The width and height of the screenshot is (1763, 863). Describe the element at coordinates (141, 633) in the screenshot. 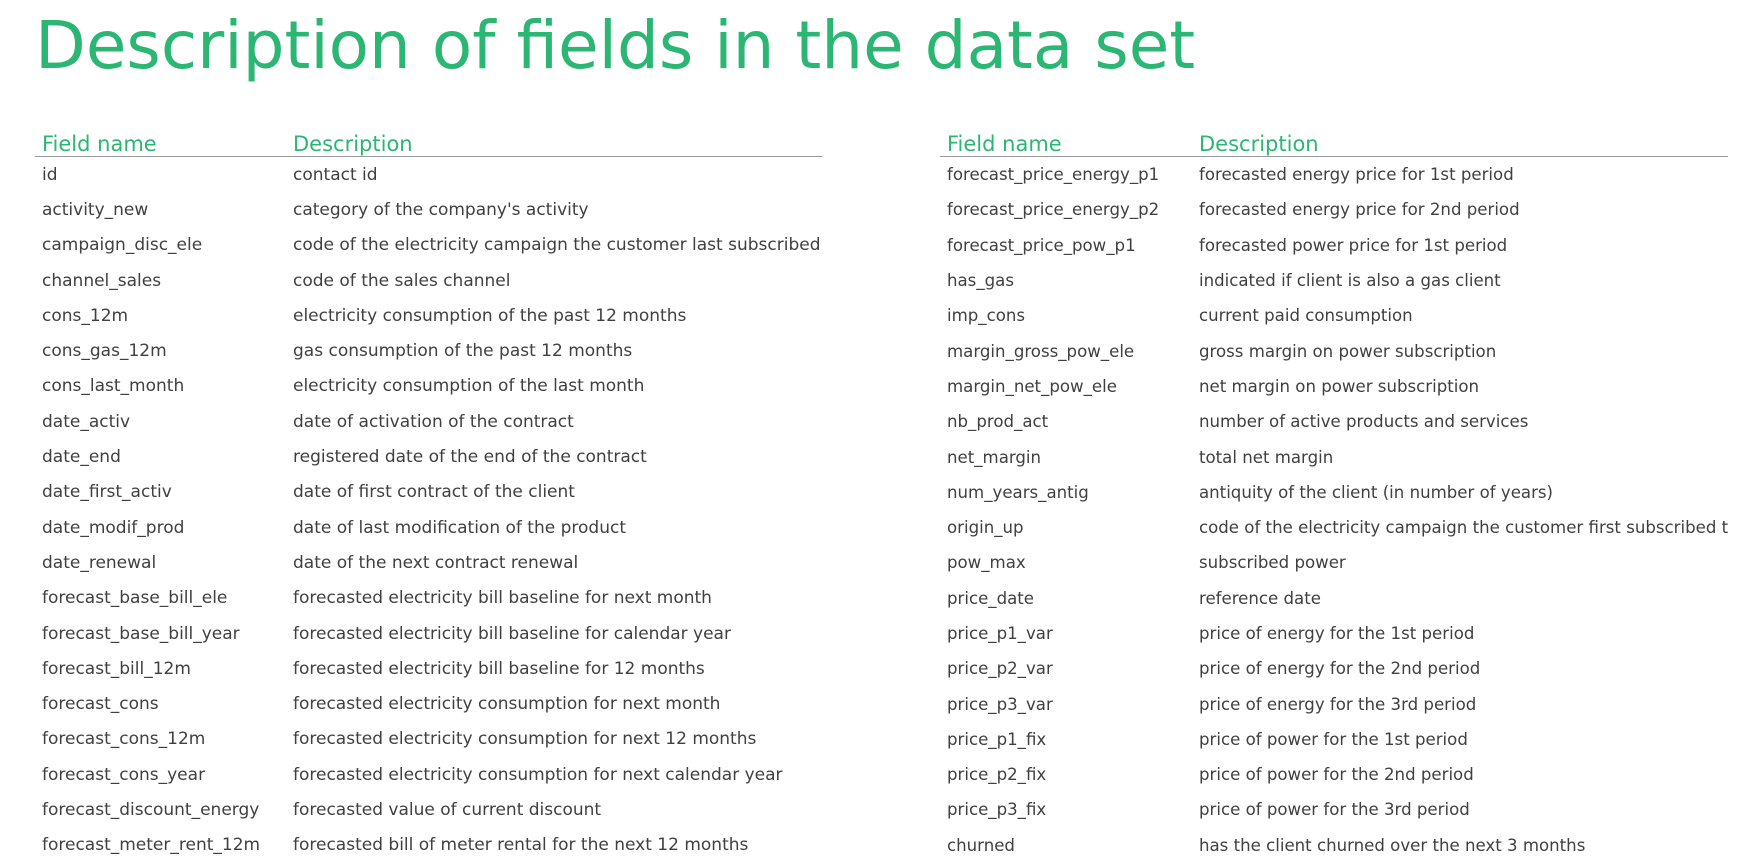

I see `field-name-cell: forecast_base_bill_year` at that location.